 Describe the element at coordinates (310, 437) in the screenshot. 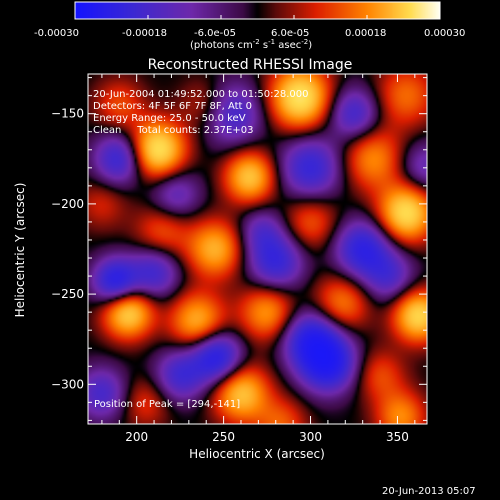

I see `x-tick-label: 300` at that location.